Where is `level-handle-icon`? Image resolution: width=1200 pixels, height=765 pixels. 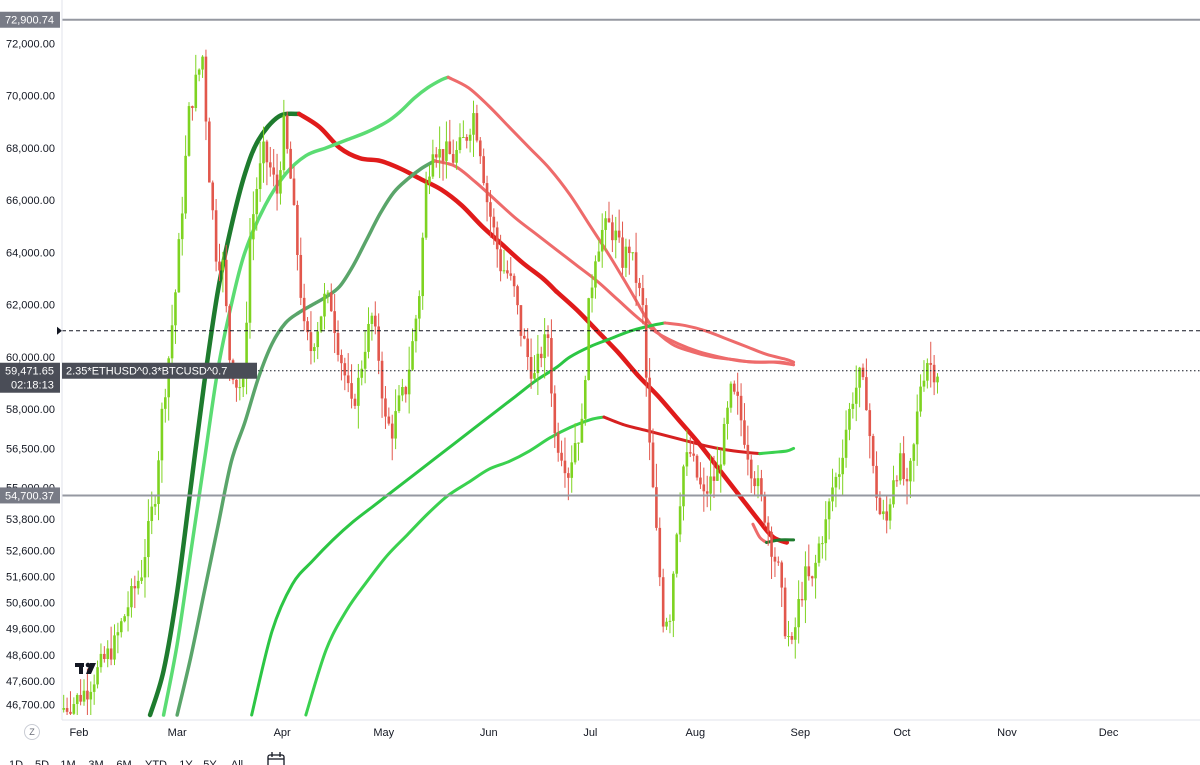 level-handle-icon is located at coordinates (59, 330).